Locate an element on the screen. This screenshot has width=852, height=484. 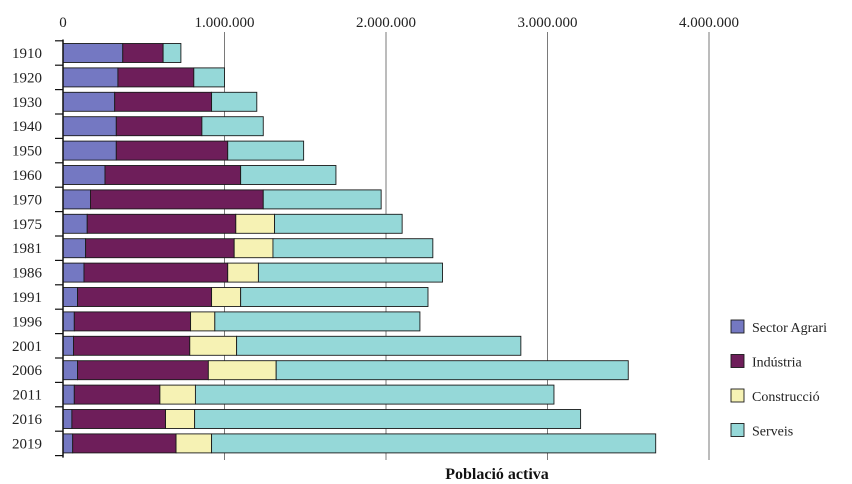
legend: Sector Agrari Indústria Construcció Serveis is located at coordinates (778, 379).